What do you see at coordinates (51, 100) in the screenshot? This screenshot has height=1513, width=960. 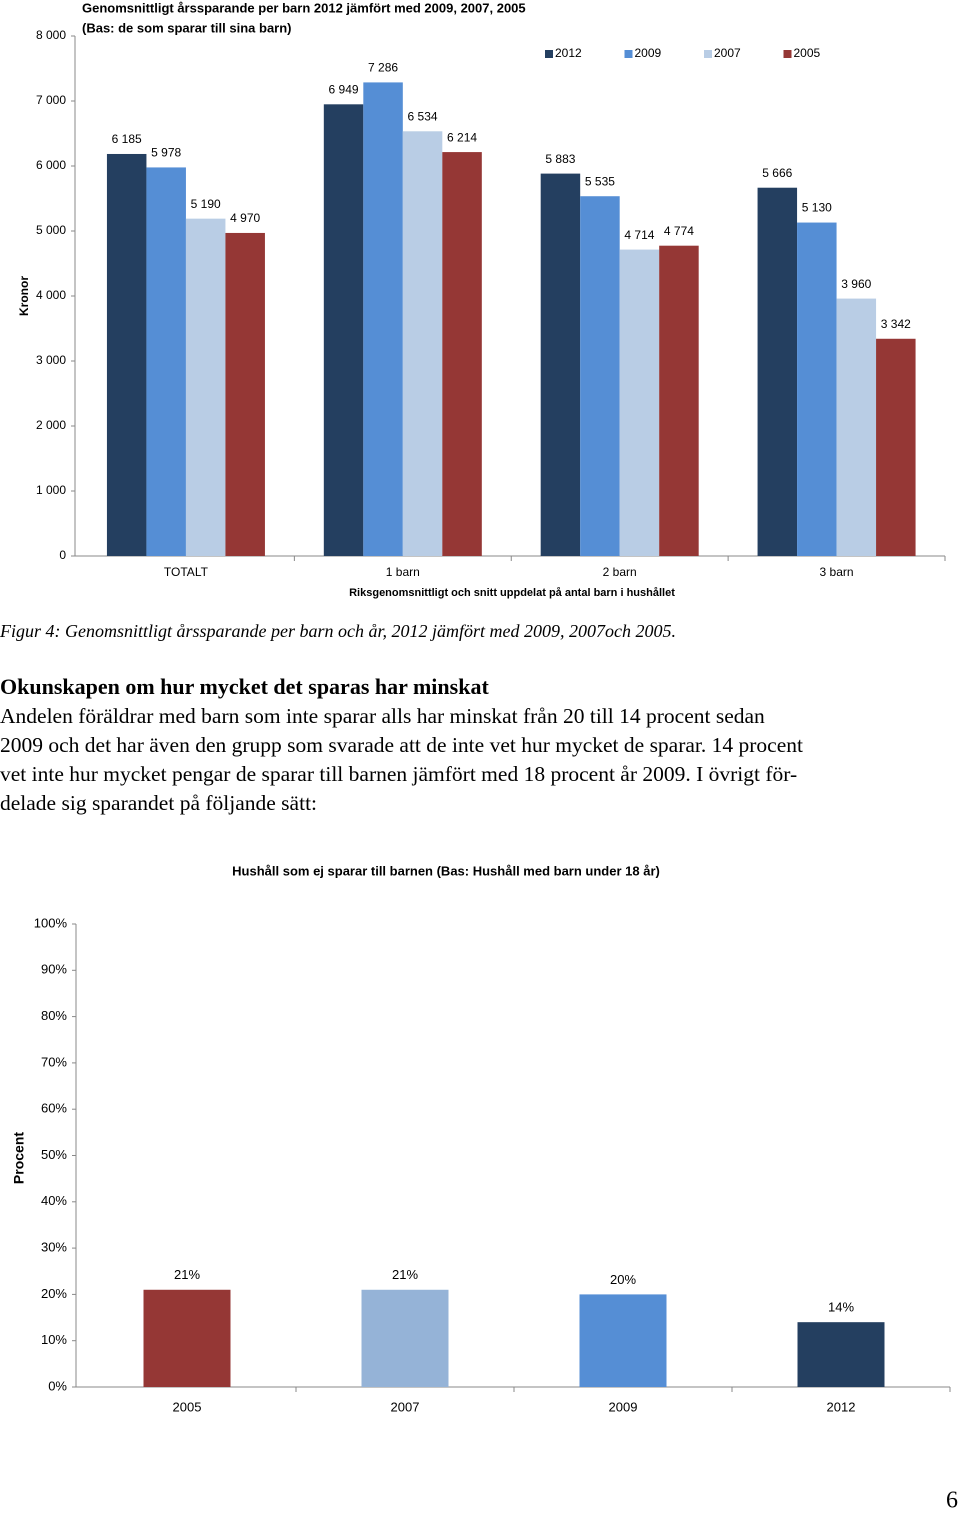 I see `y-tick-label: 7 000` at bounding box center [51, 100].